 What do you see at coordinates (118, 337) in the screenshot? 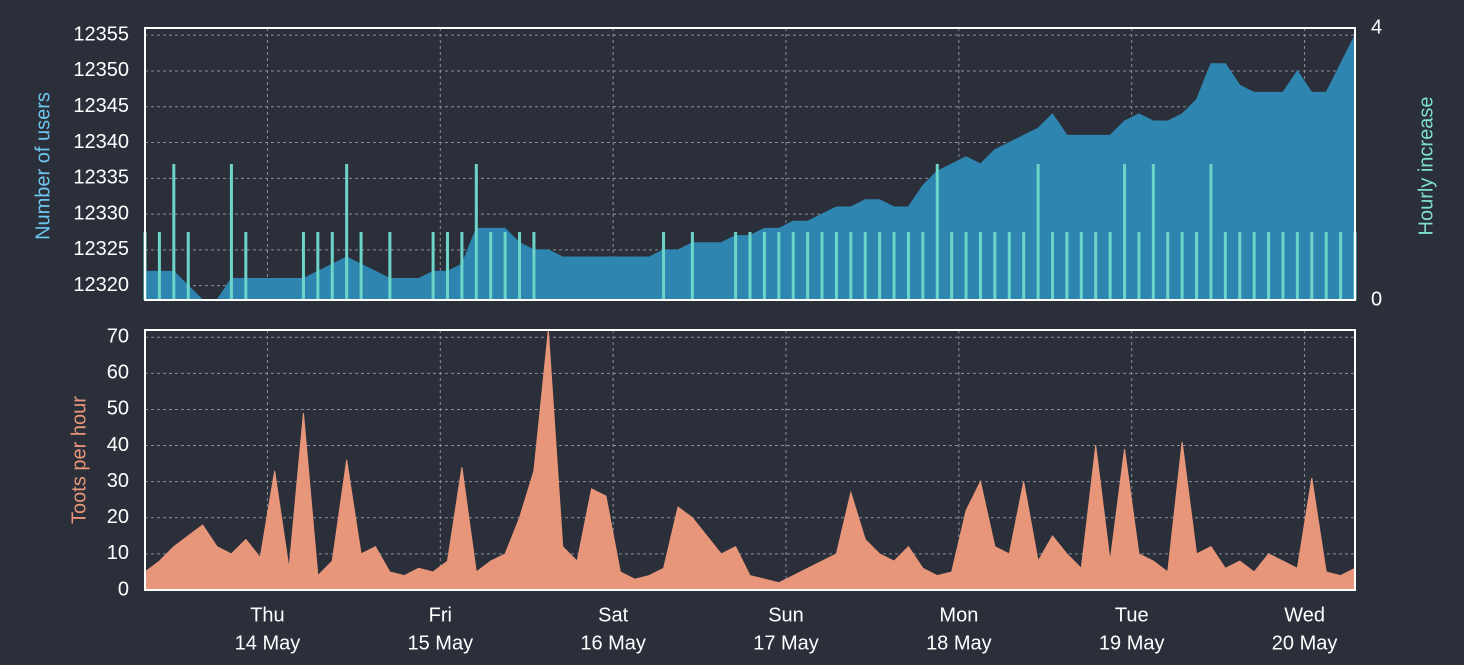
I see `y-tick-label: 70` at bounding box center [118, 337].